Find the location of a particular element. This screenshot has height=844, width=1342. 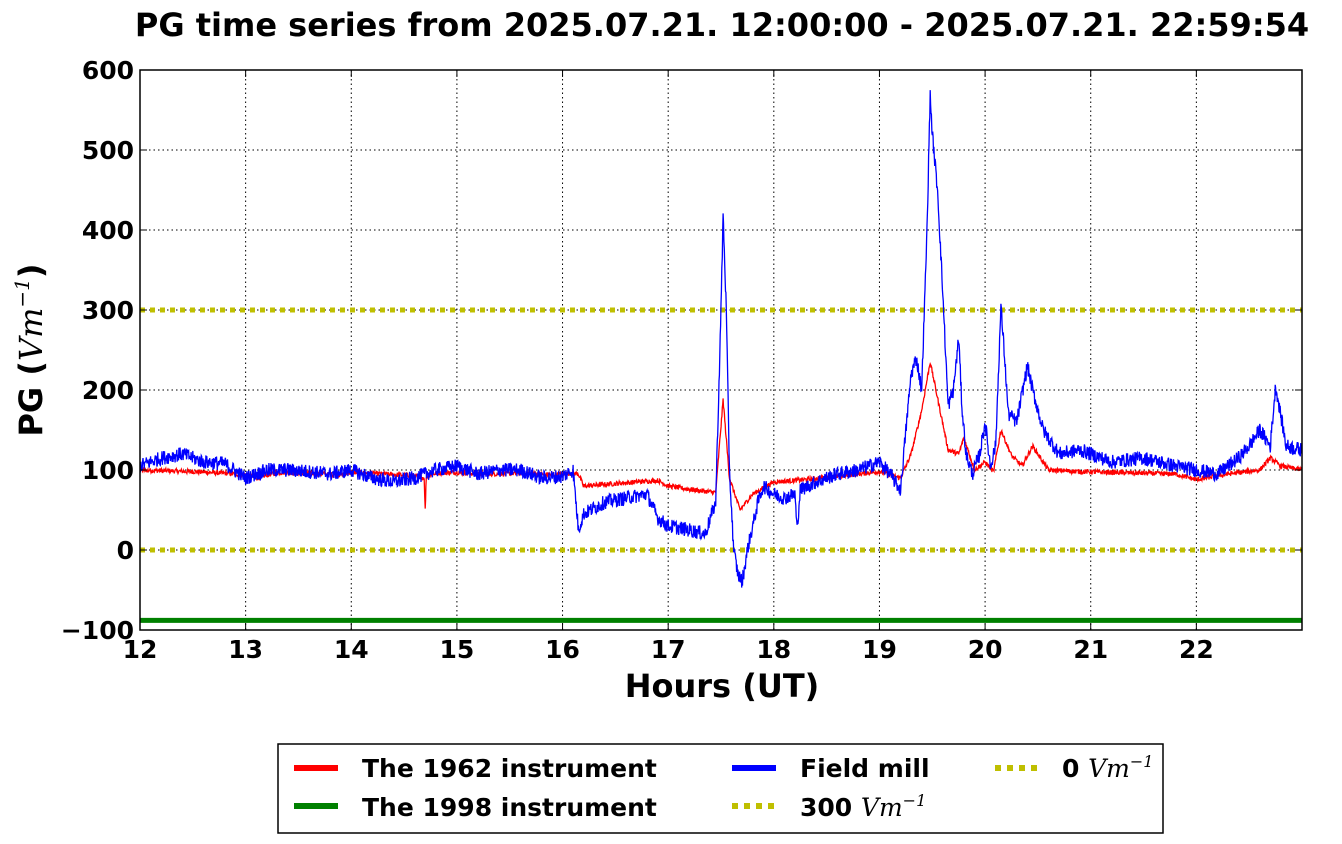

legend-label-1998: The 1998 instrument is located at coordinates (509, 807).